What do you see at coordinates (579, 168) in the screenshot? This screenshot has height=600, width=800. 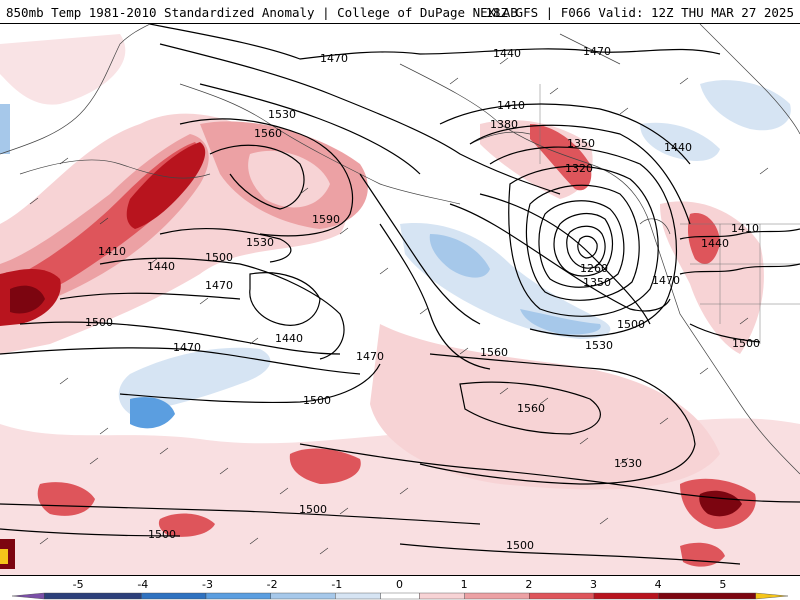 I see `contour-label: 1320` at bounding box center [579, 168].